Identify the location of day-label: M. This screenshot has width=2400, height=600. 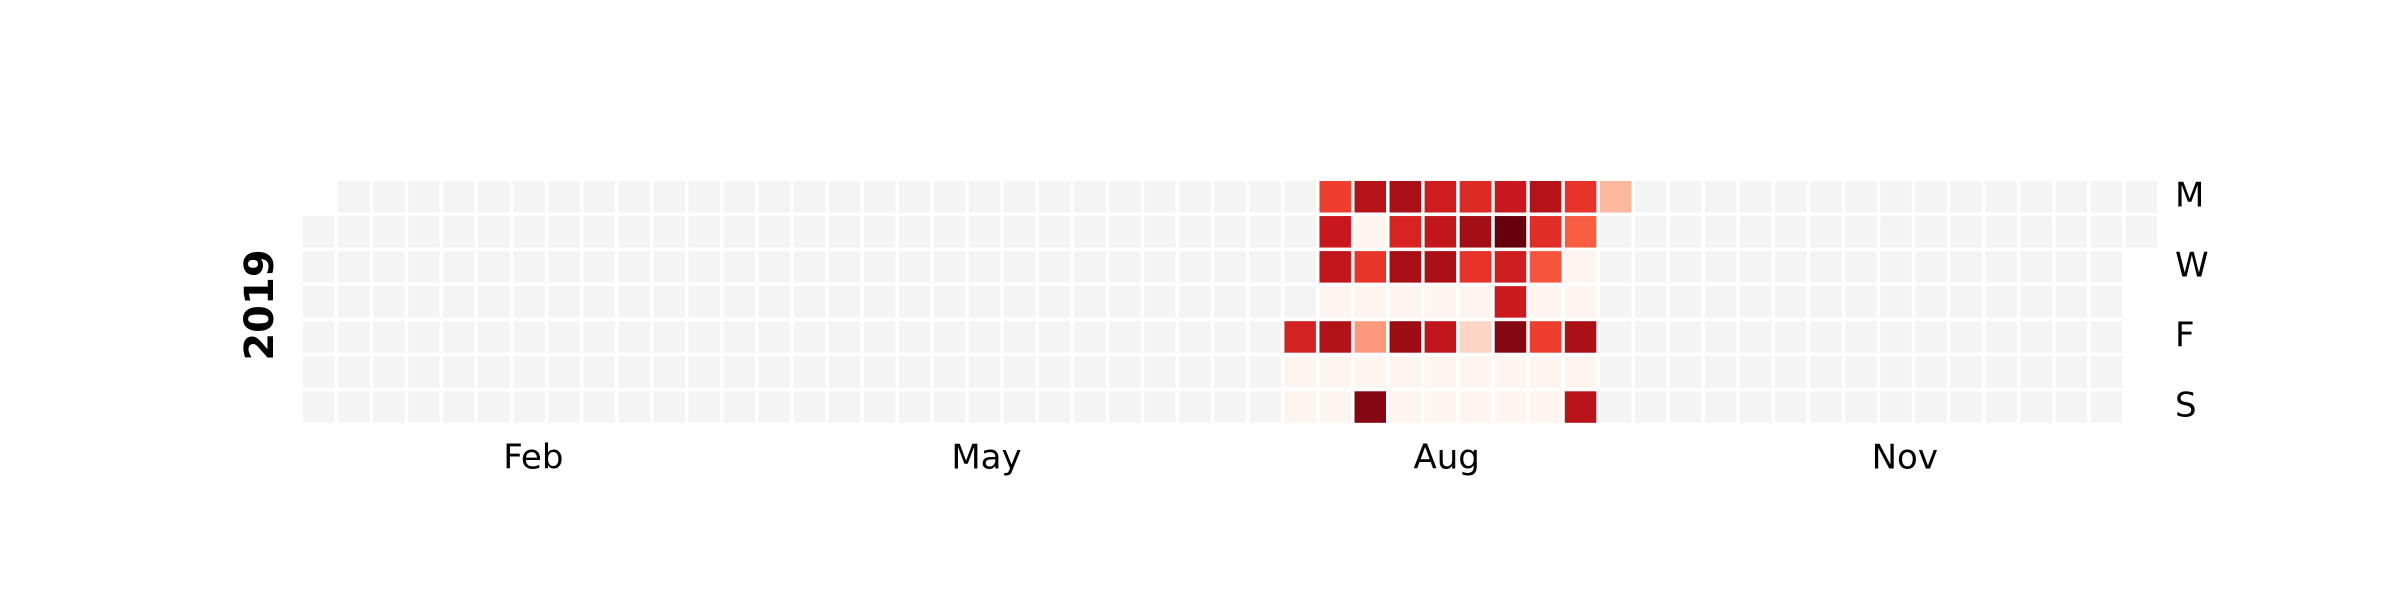
(2189, 195).